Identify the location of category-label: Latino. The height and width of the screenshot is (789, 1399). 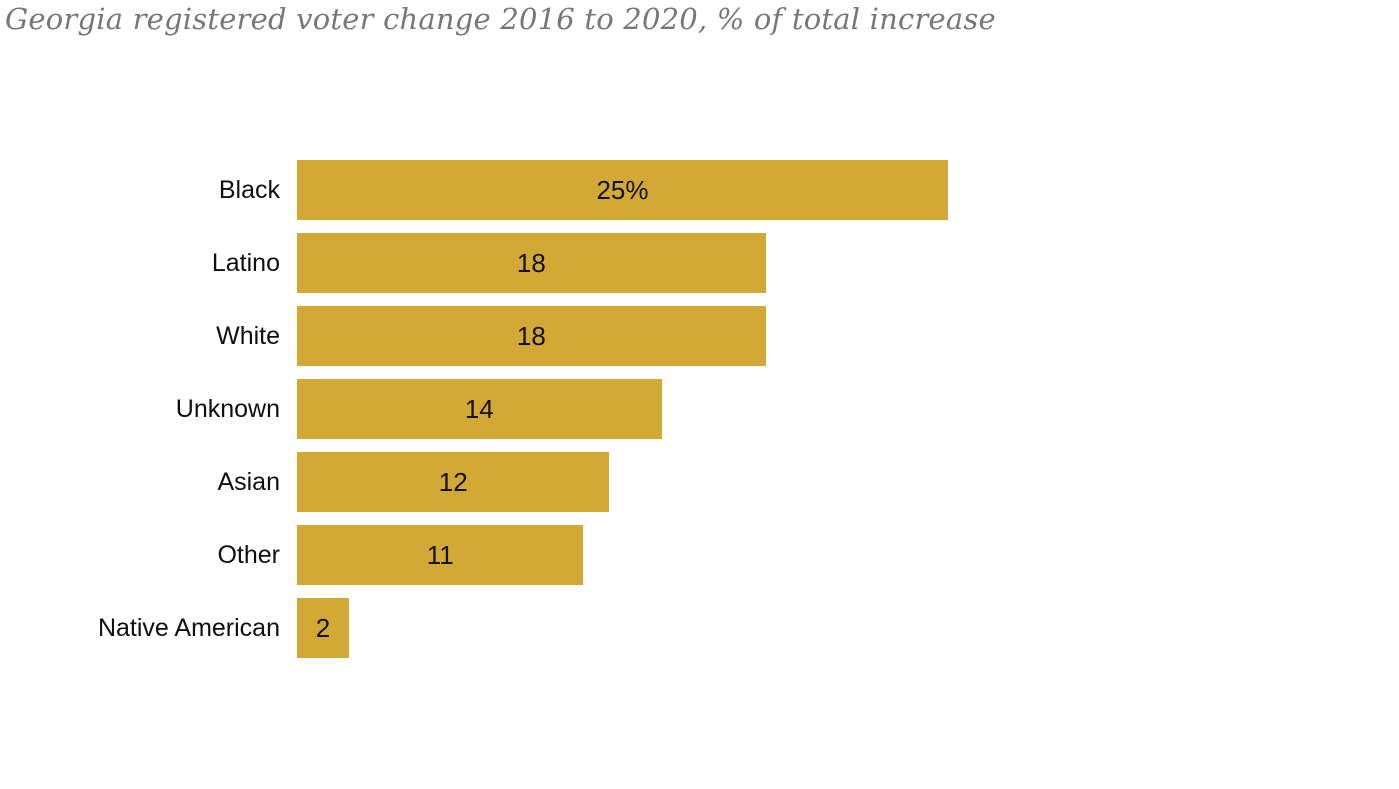
(245, 263).